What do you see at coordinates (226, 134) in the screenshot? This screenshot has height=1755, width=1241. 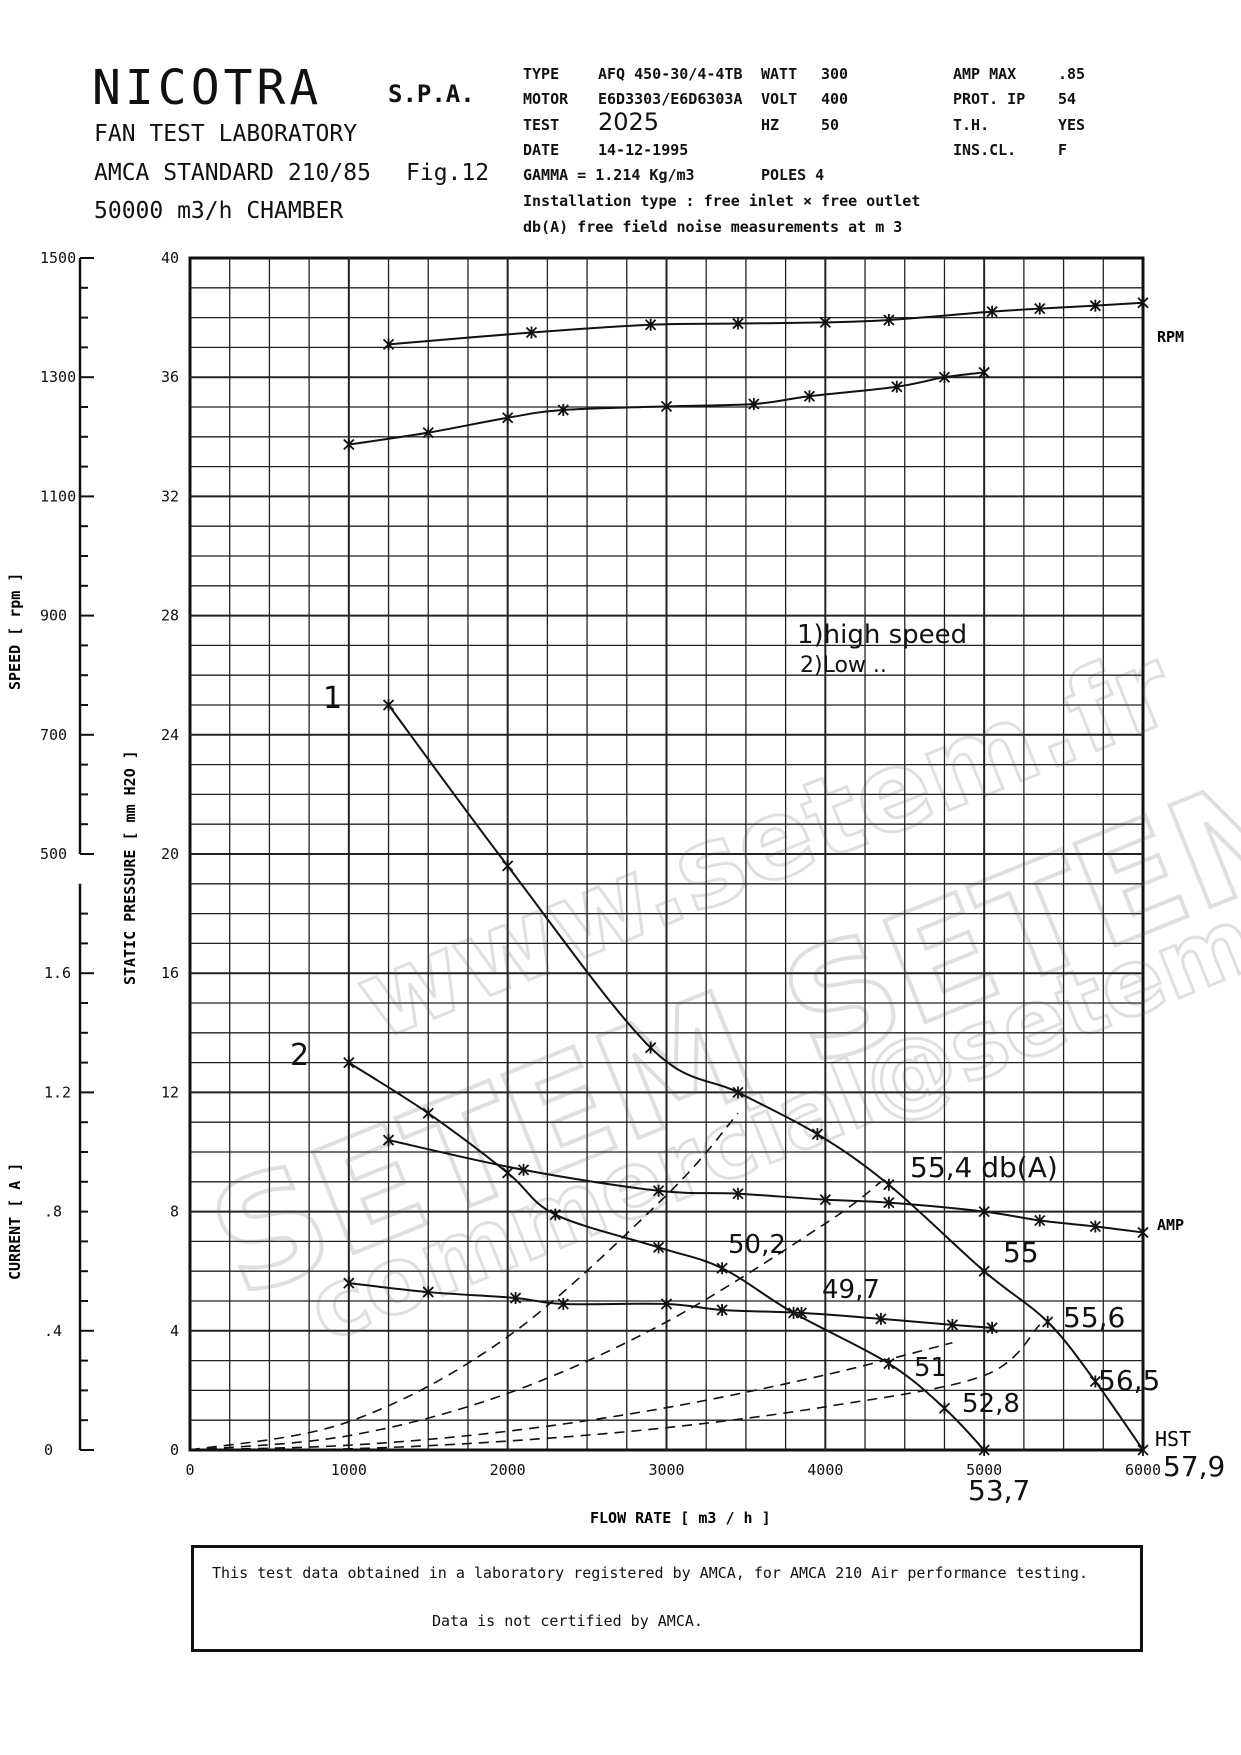 I see `lab-title: FAN TEST LABORATORY` at bounding box center [226, 134].